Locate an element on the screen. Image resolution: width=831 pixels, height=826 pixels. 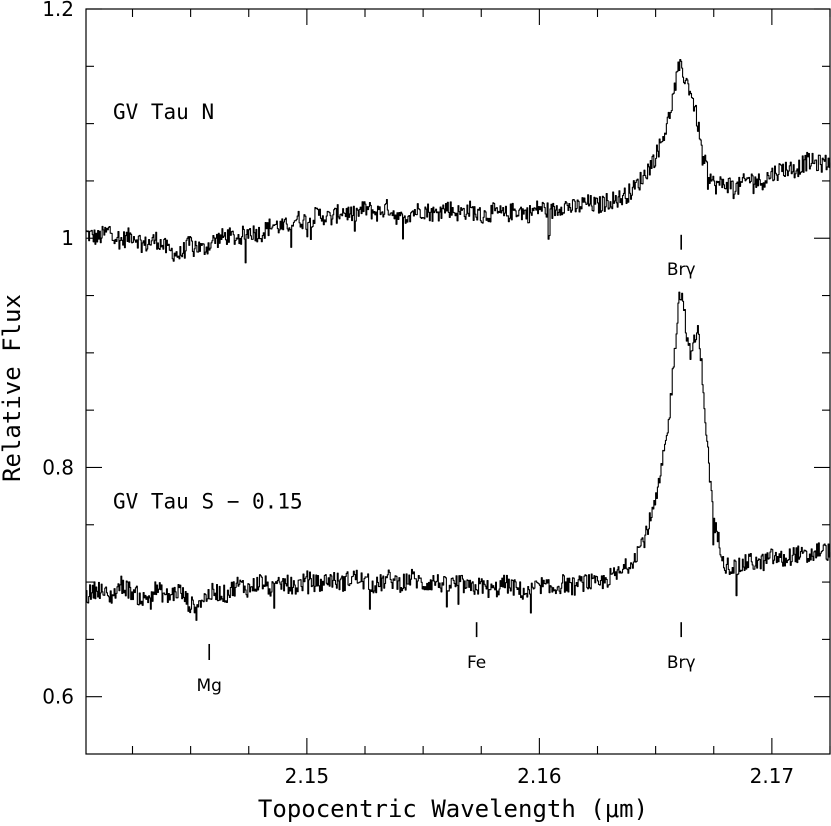
line-id-label-1: Mg is located at coordinates (208, 686).